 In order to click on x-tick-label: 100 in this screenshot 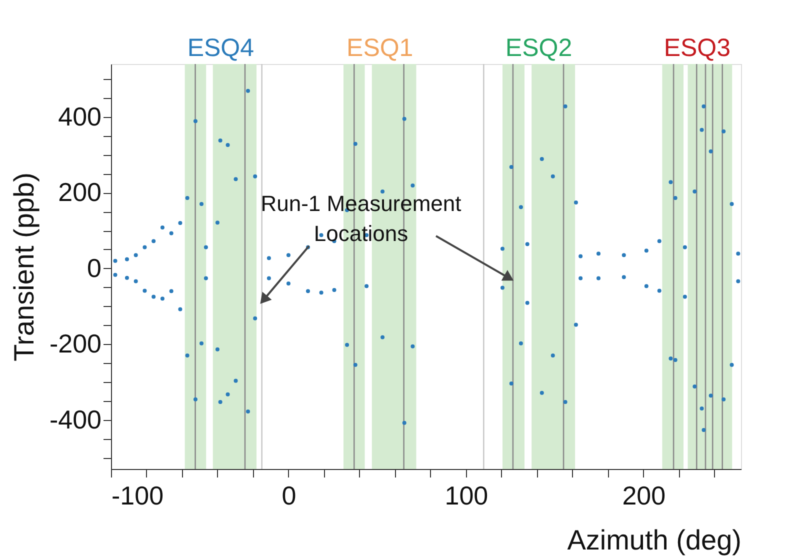, I will do `click(466, 495)`.